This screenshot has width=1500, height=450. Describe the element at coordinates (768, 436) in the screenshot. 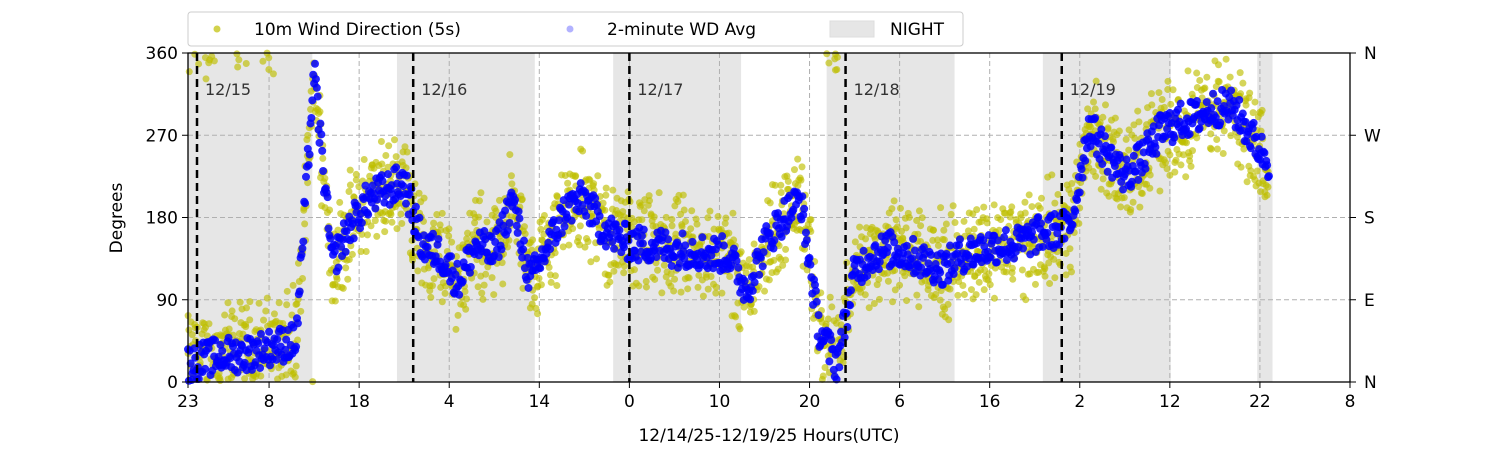

I see `x-axis-label: 12/14/25-12/19/25 Hours(UTC)` at that location.